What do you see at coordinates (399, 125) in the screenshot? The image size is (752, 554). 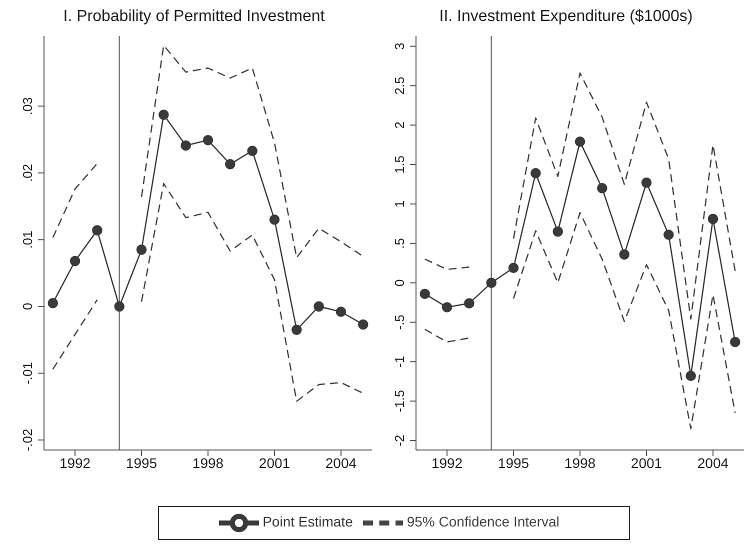 I see `y-tick-label: 2` at bounding box center [399, 125].